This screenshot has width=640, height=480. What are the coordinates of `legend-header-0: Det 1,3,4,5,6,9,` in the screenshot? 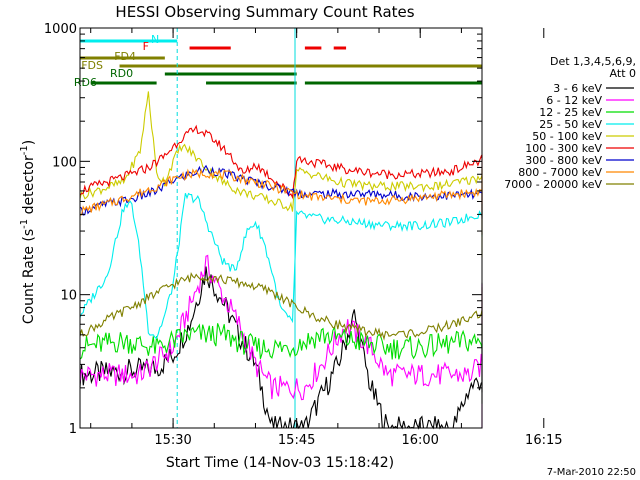 It's located at (593, 61).